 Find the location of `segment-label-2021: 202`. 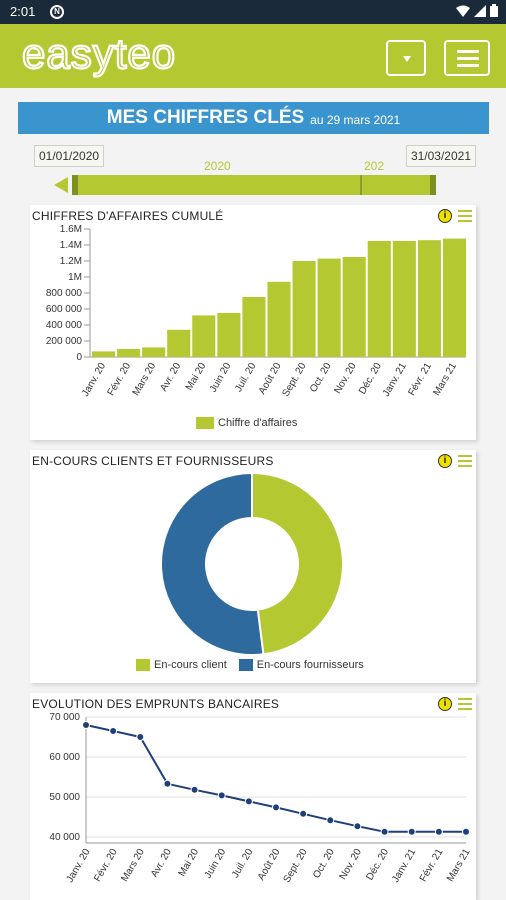

segment-label-2021: 202 is located at coordinates (374, 166).